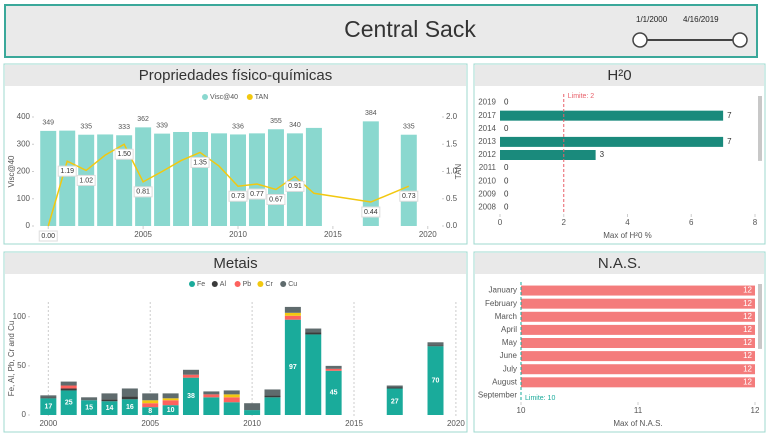 The width and height of the screenshot is (768, 439). Describe the element at coordinates (760, 316) in the screenshot. I see `scrollbar` at that location.